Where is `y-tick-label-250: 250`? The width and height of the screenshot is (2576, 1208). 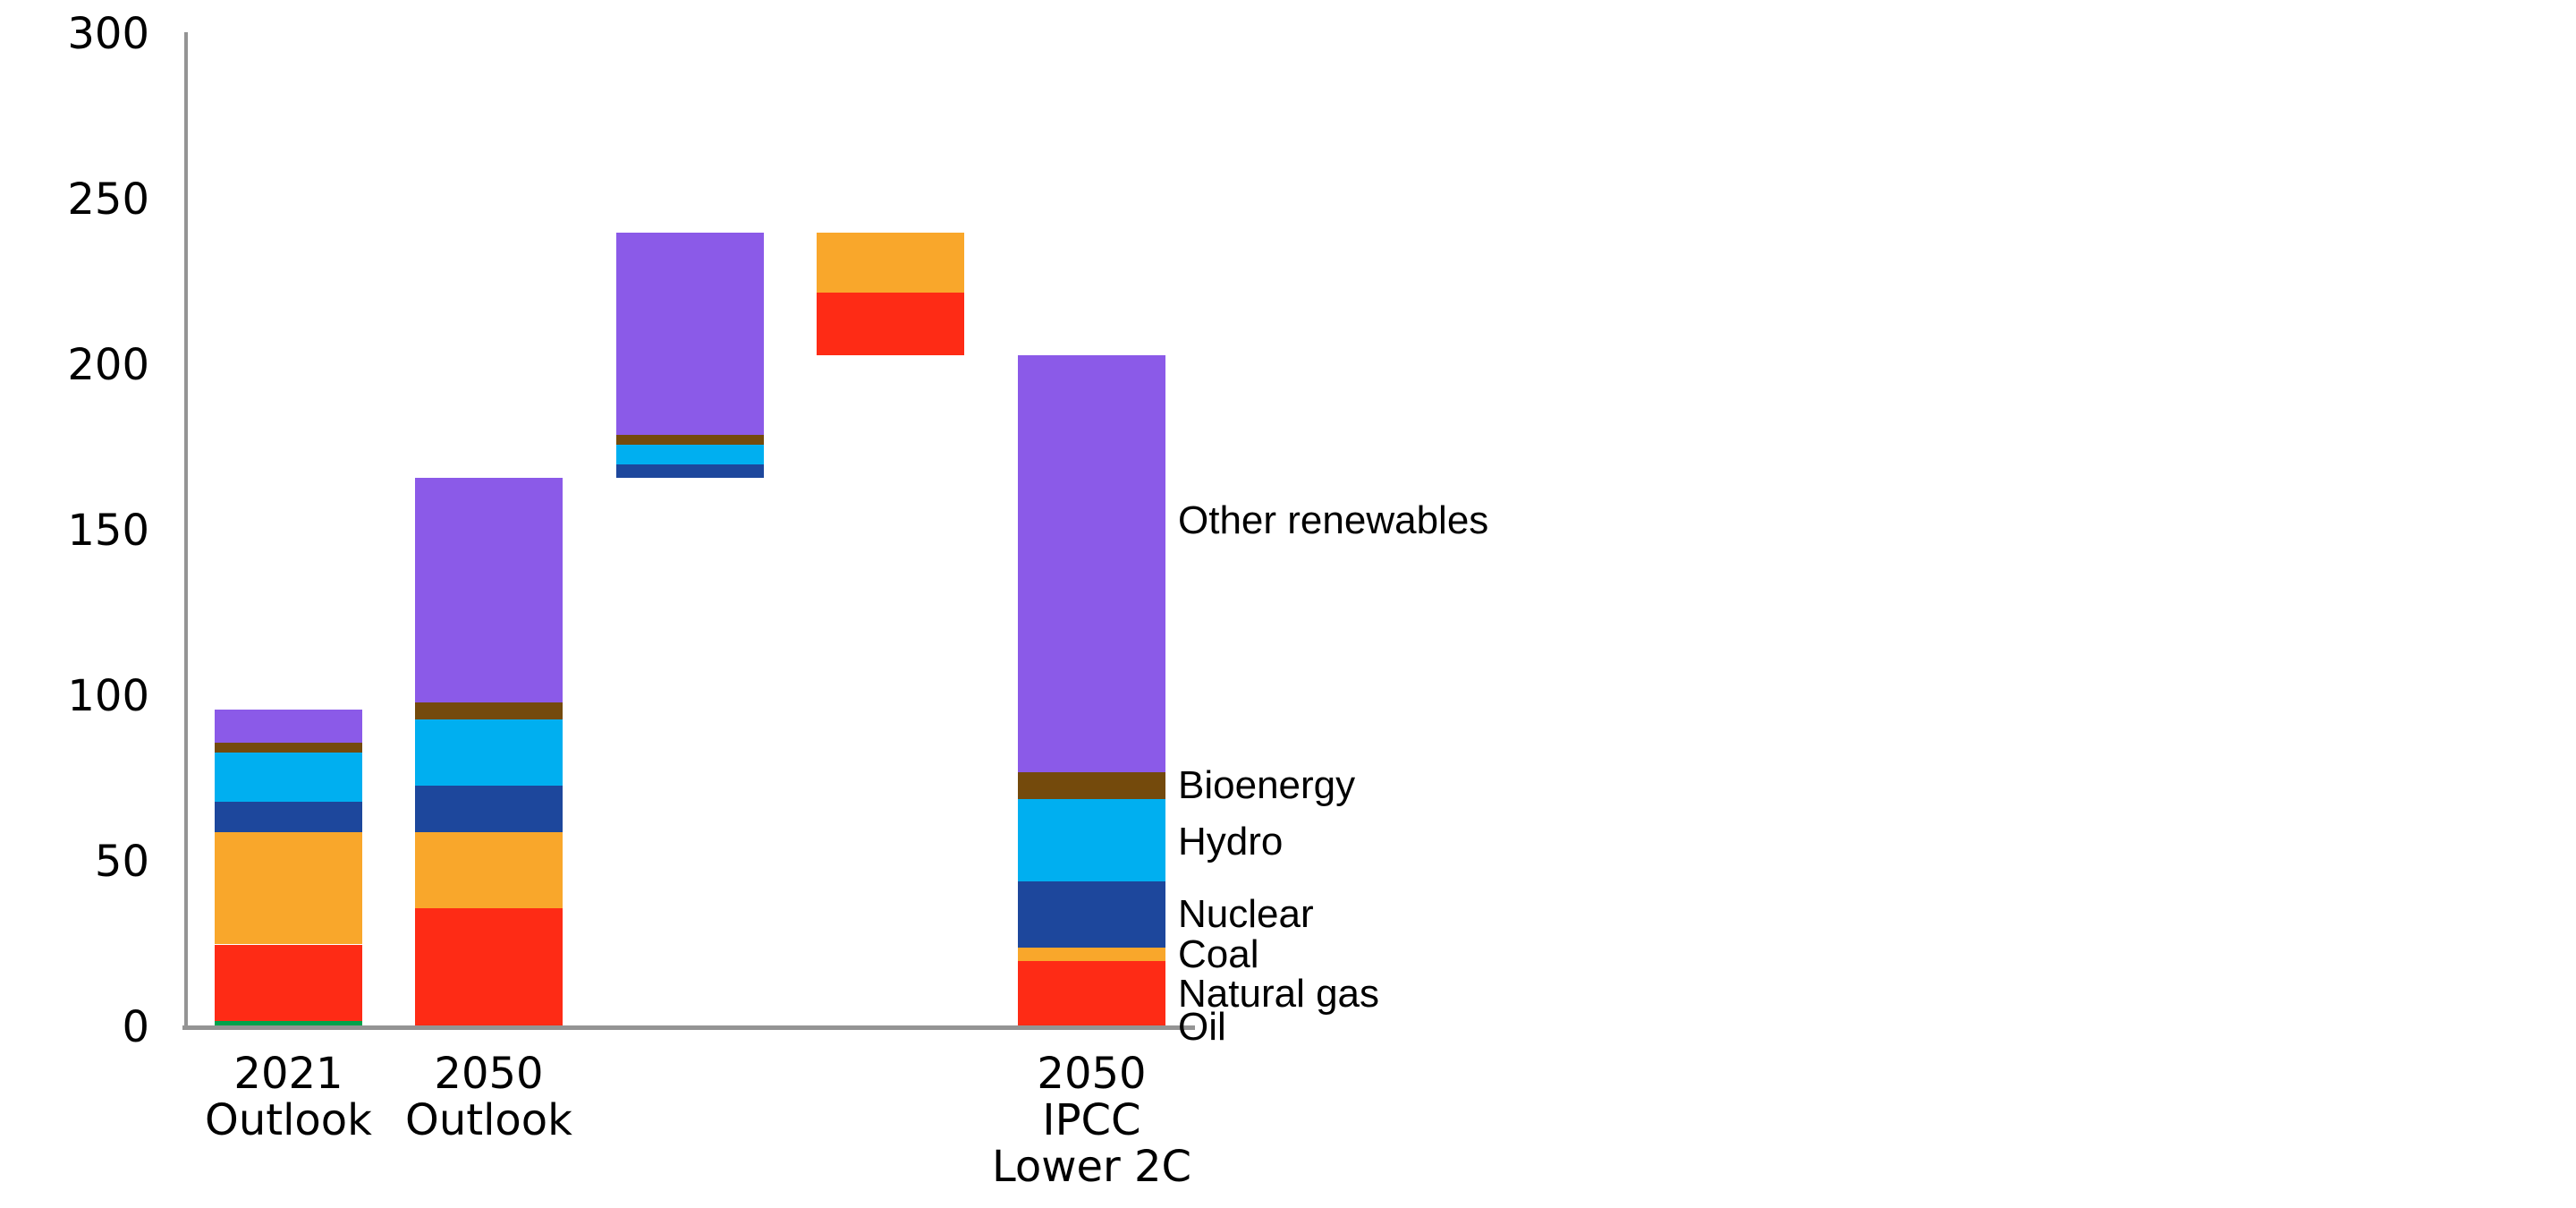 y-tick-label-250: 250 is located at coordinates (108, 200).